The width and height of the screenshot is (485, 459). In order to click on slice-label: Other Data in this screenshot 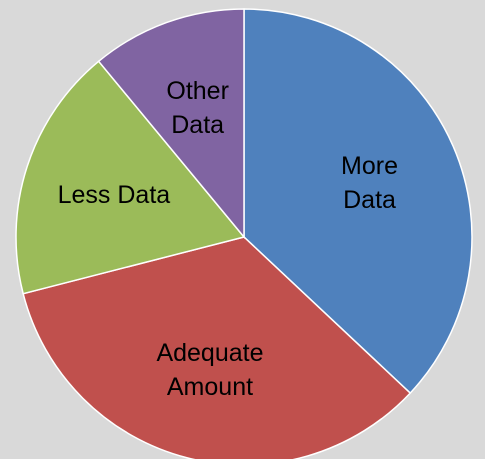, I will do `click(197, 108)`.